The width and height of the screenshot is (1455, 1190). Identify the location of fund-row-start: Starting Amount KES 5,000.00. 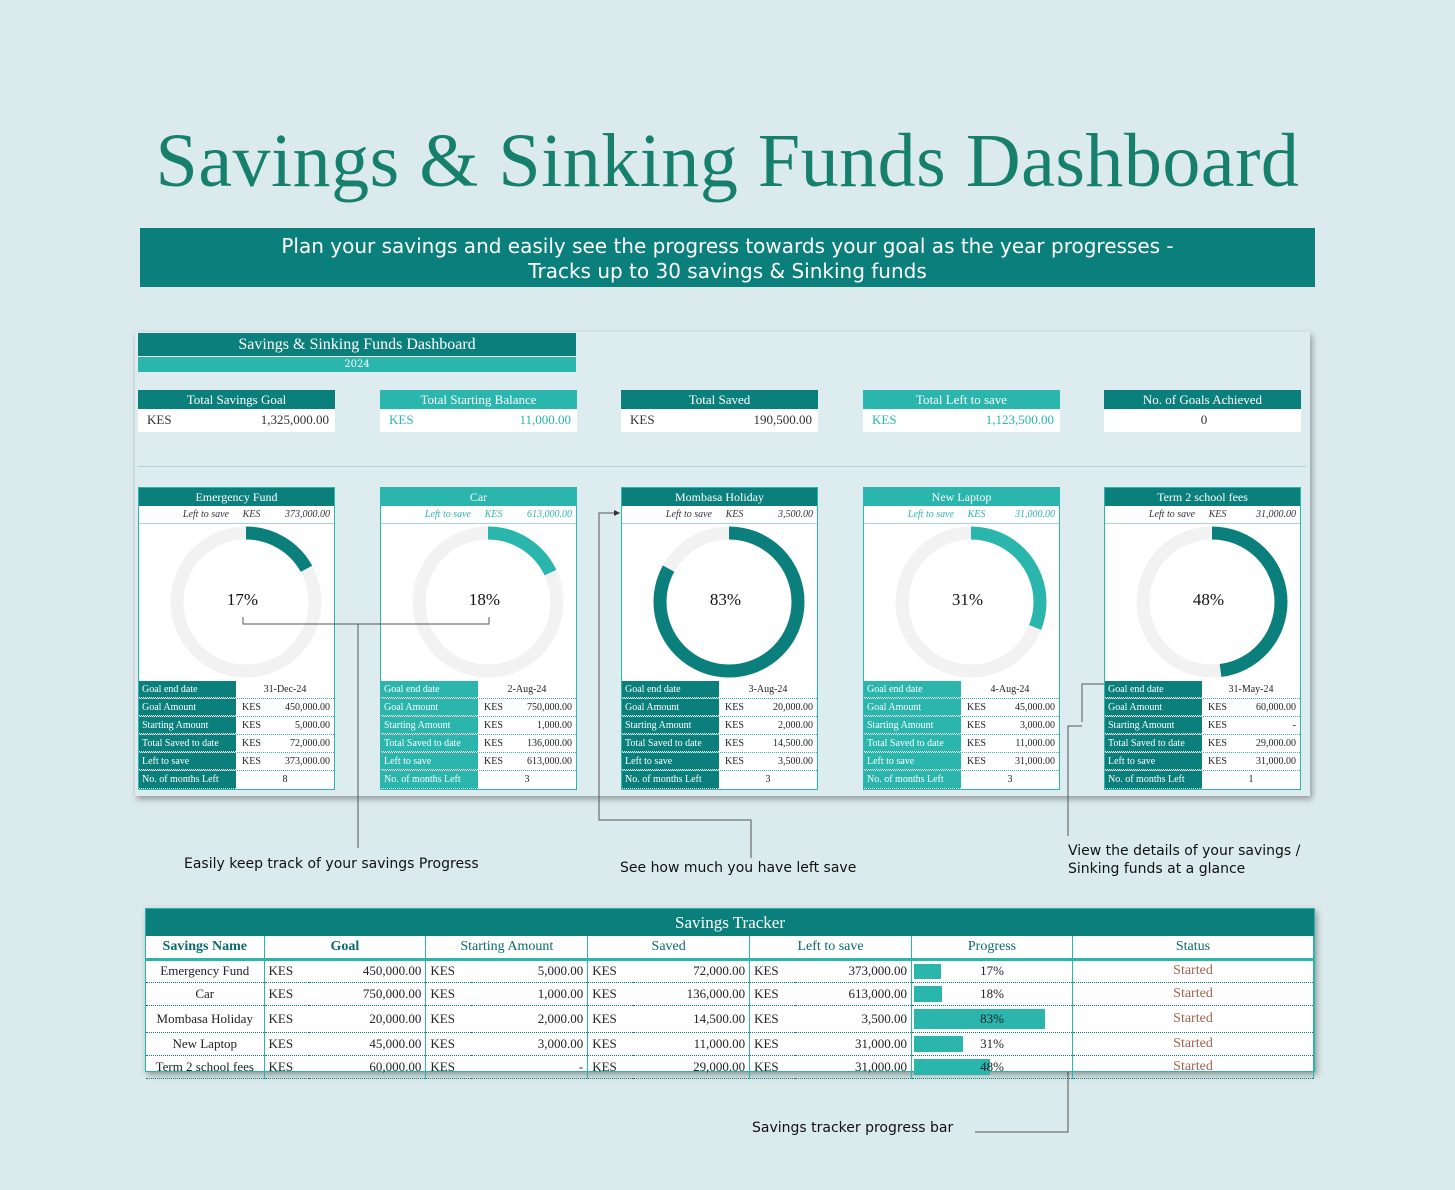
(236, 726).